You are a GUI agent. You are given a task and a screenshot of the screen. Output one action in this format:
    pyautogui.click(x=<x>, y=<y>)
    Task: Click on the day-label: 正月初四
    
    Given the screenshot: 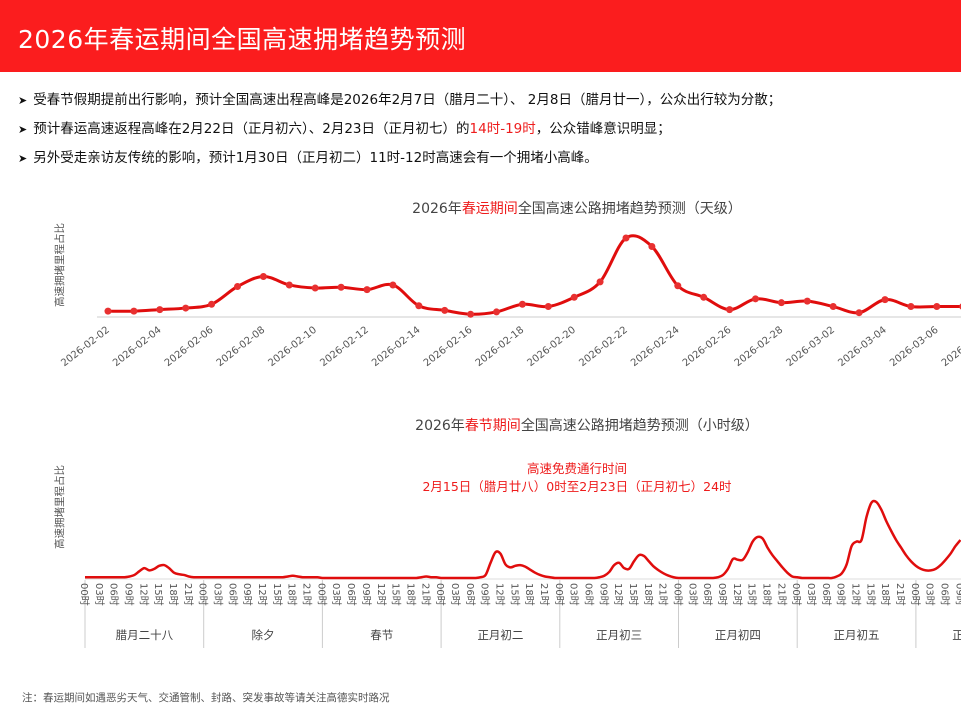 What is the action you would take?
    pyautogui.click(x=738, y=635)
    